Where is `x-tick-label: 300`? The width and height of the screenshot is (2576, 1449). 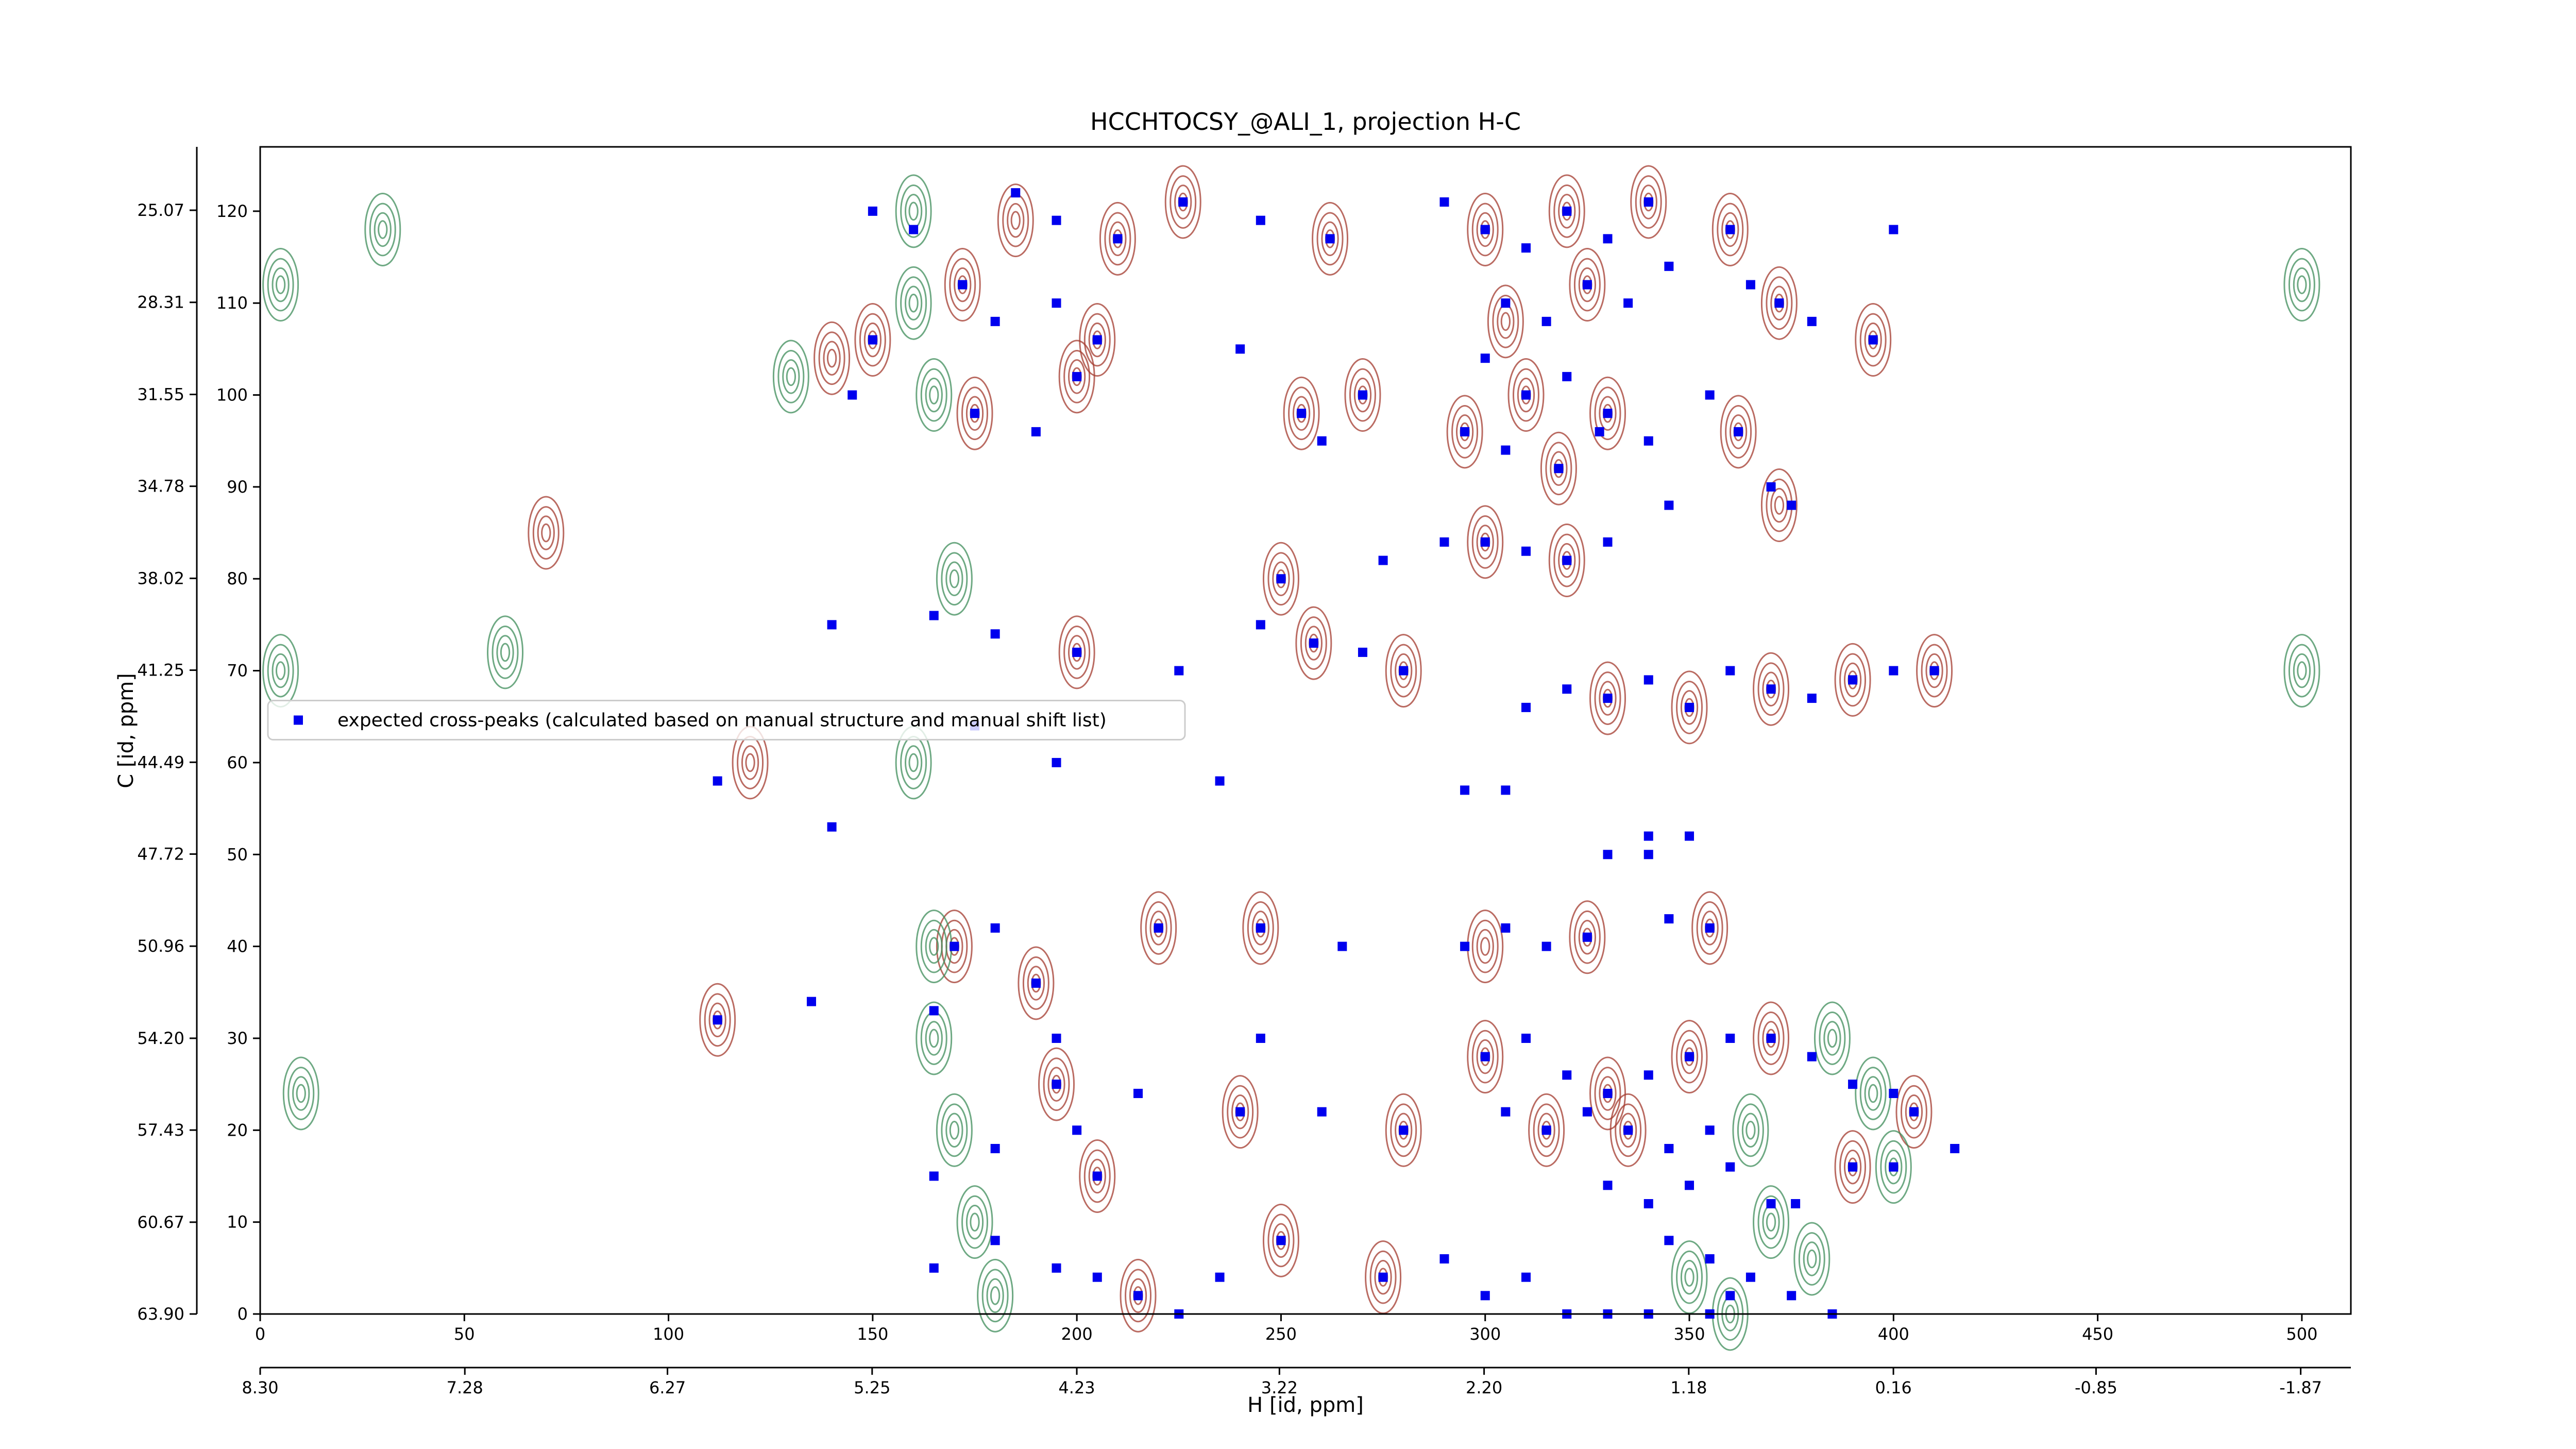
x-tick-label: 300 is located at coordinates (1485, 1334).